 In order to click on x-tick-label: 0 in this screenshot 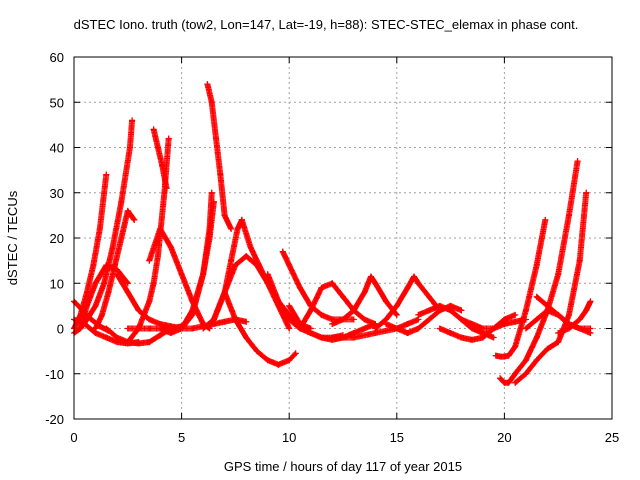, I will do `click(73, 437)`.